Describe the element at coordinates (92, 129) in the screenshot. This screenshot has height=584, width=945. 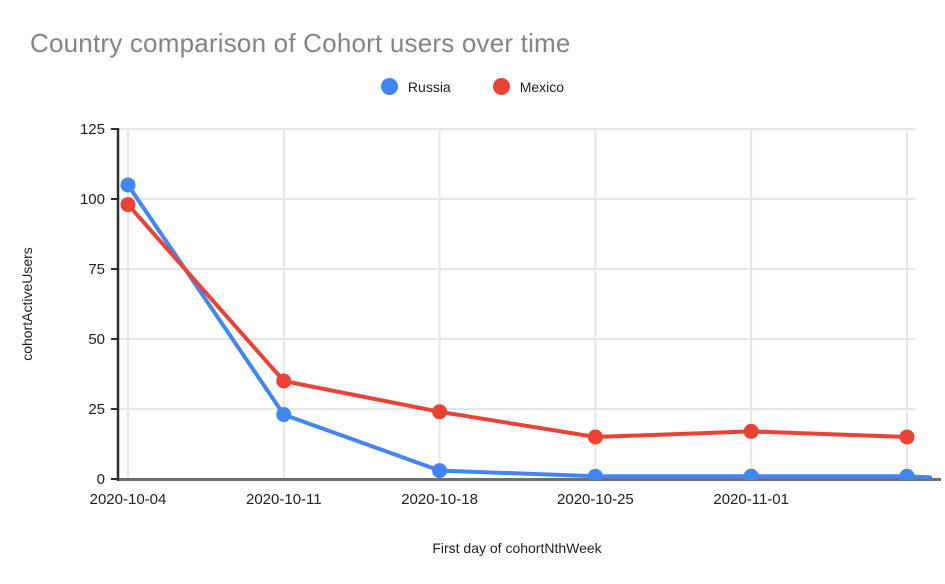
I see `y-tick-label: 125` at that location.